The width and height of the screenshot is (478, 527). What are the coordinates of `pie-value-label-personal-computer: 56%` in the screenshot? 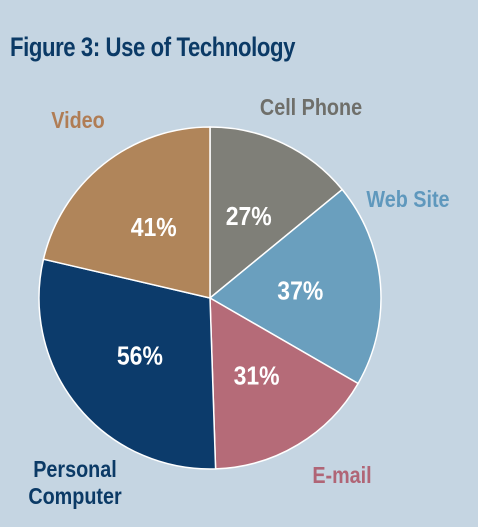 It's located at (140, 356).